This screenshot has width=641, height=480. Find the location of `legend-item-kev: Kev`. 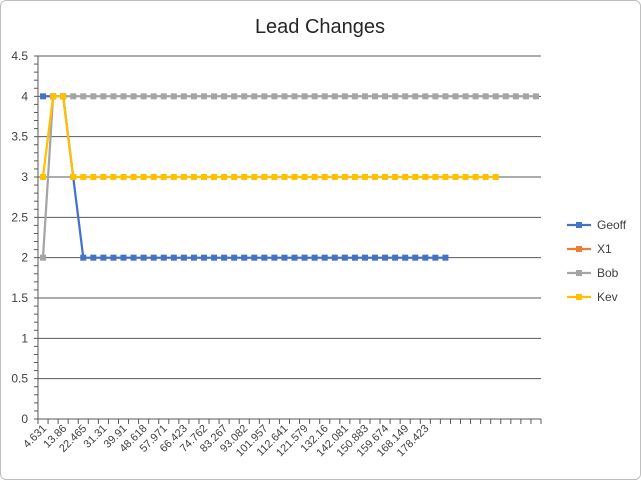

legend-item-kev: Kev is located at coordinates (592, 297).